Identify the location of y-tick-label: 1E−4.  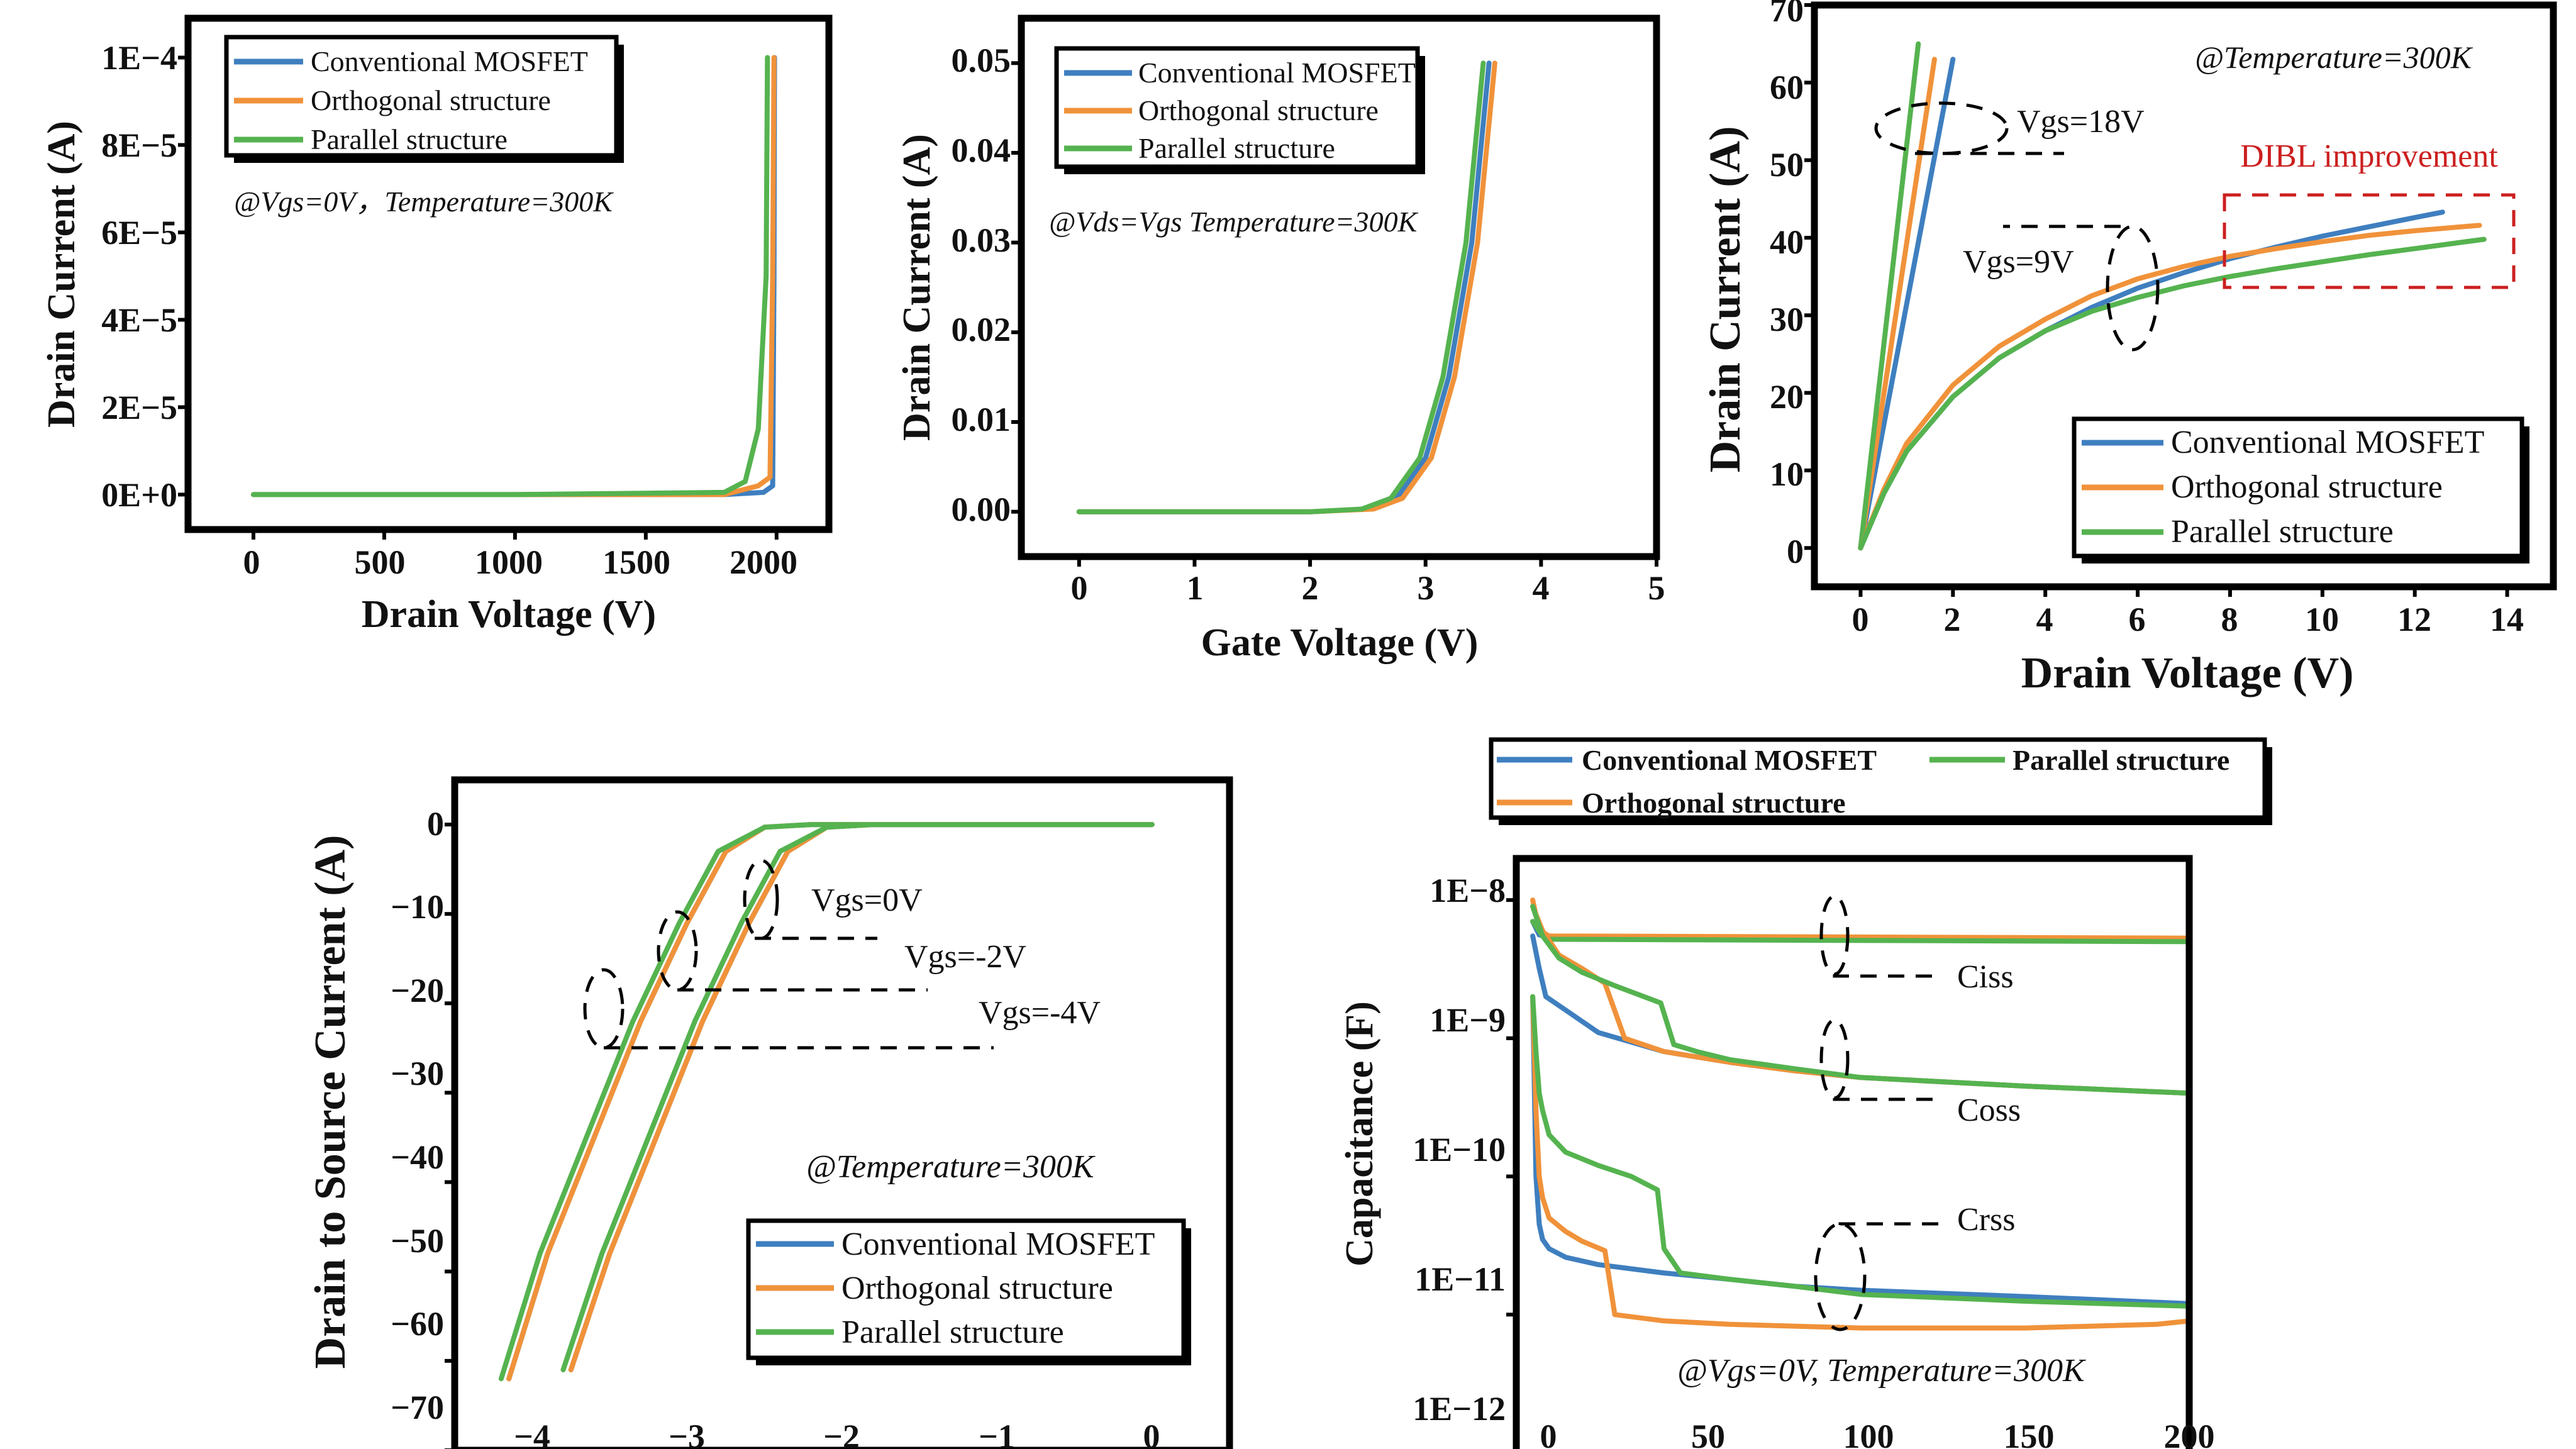
(139, 58).